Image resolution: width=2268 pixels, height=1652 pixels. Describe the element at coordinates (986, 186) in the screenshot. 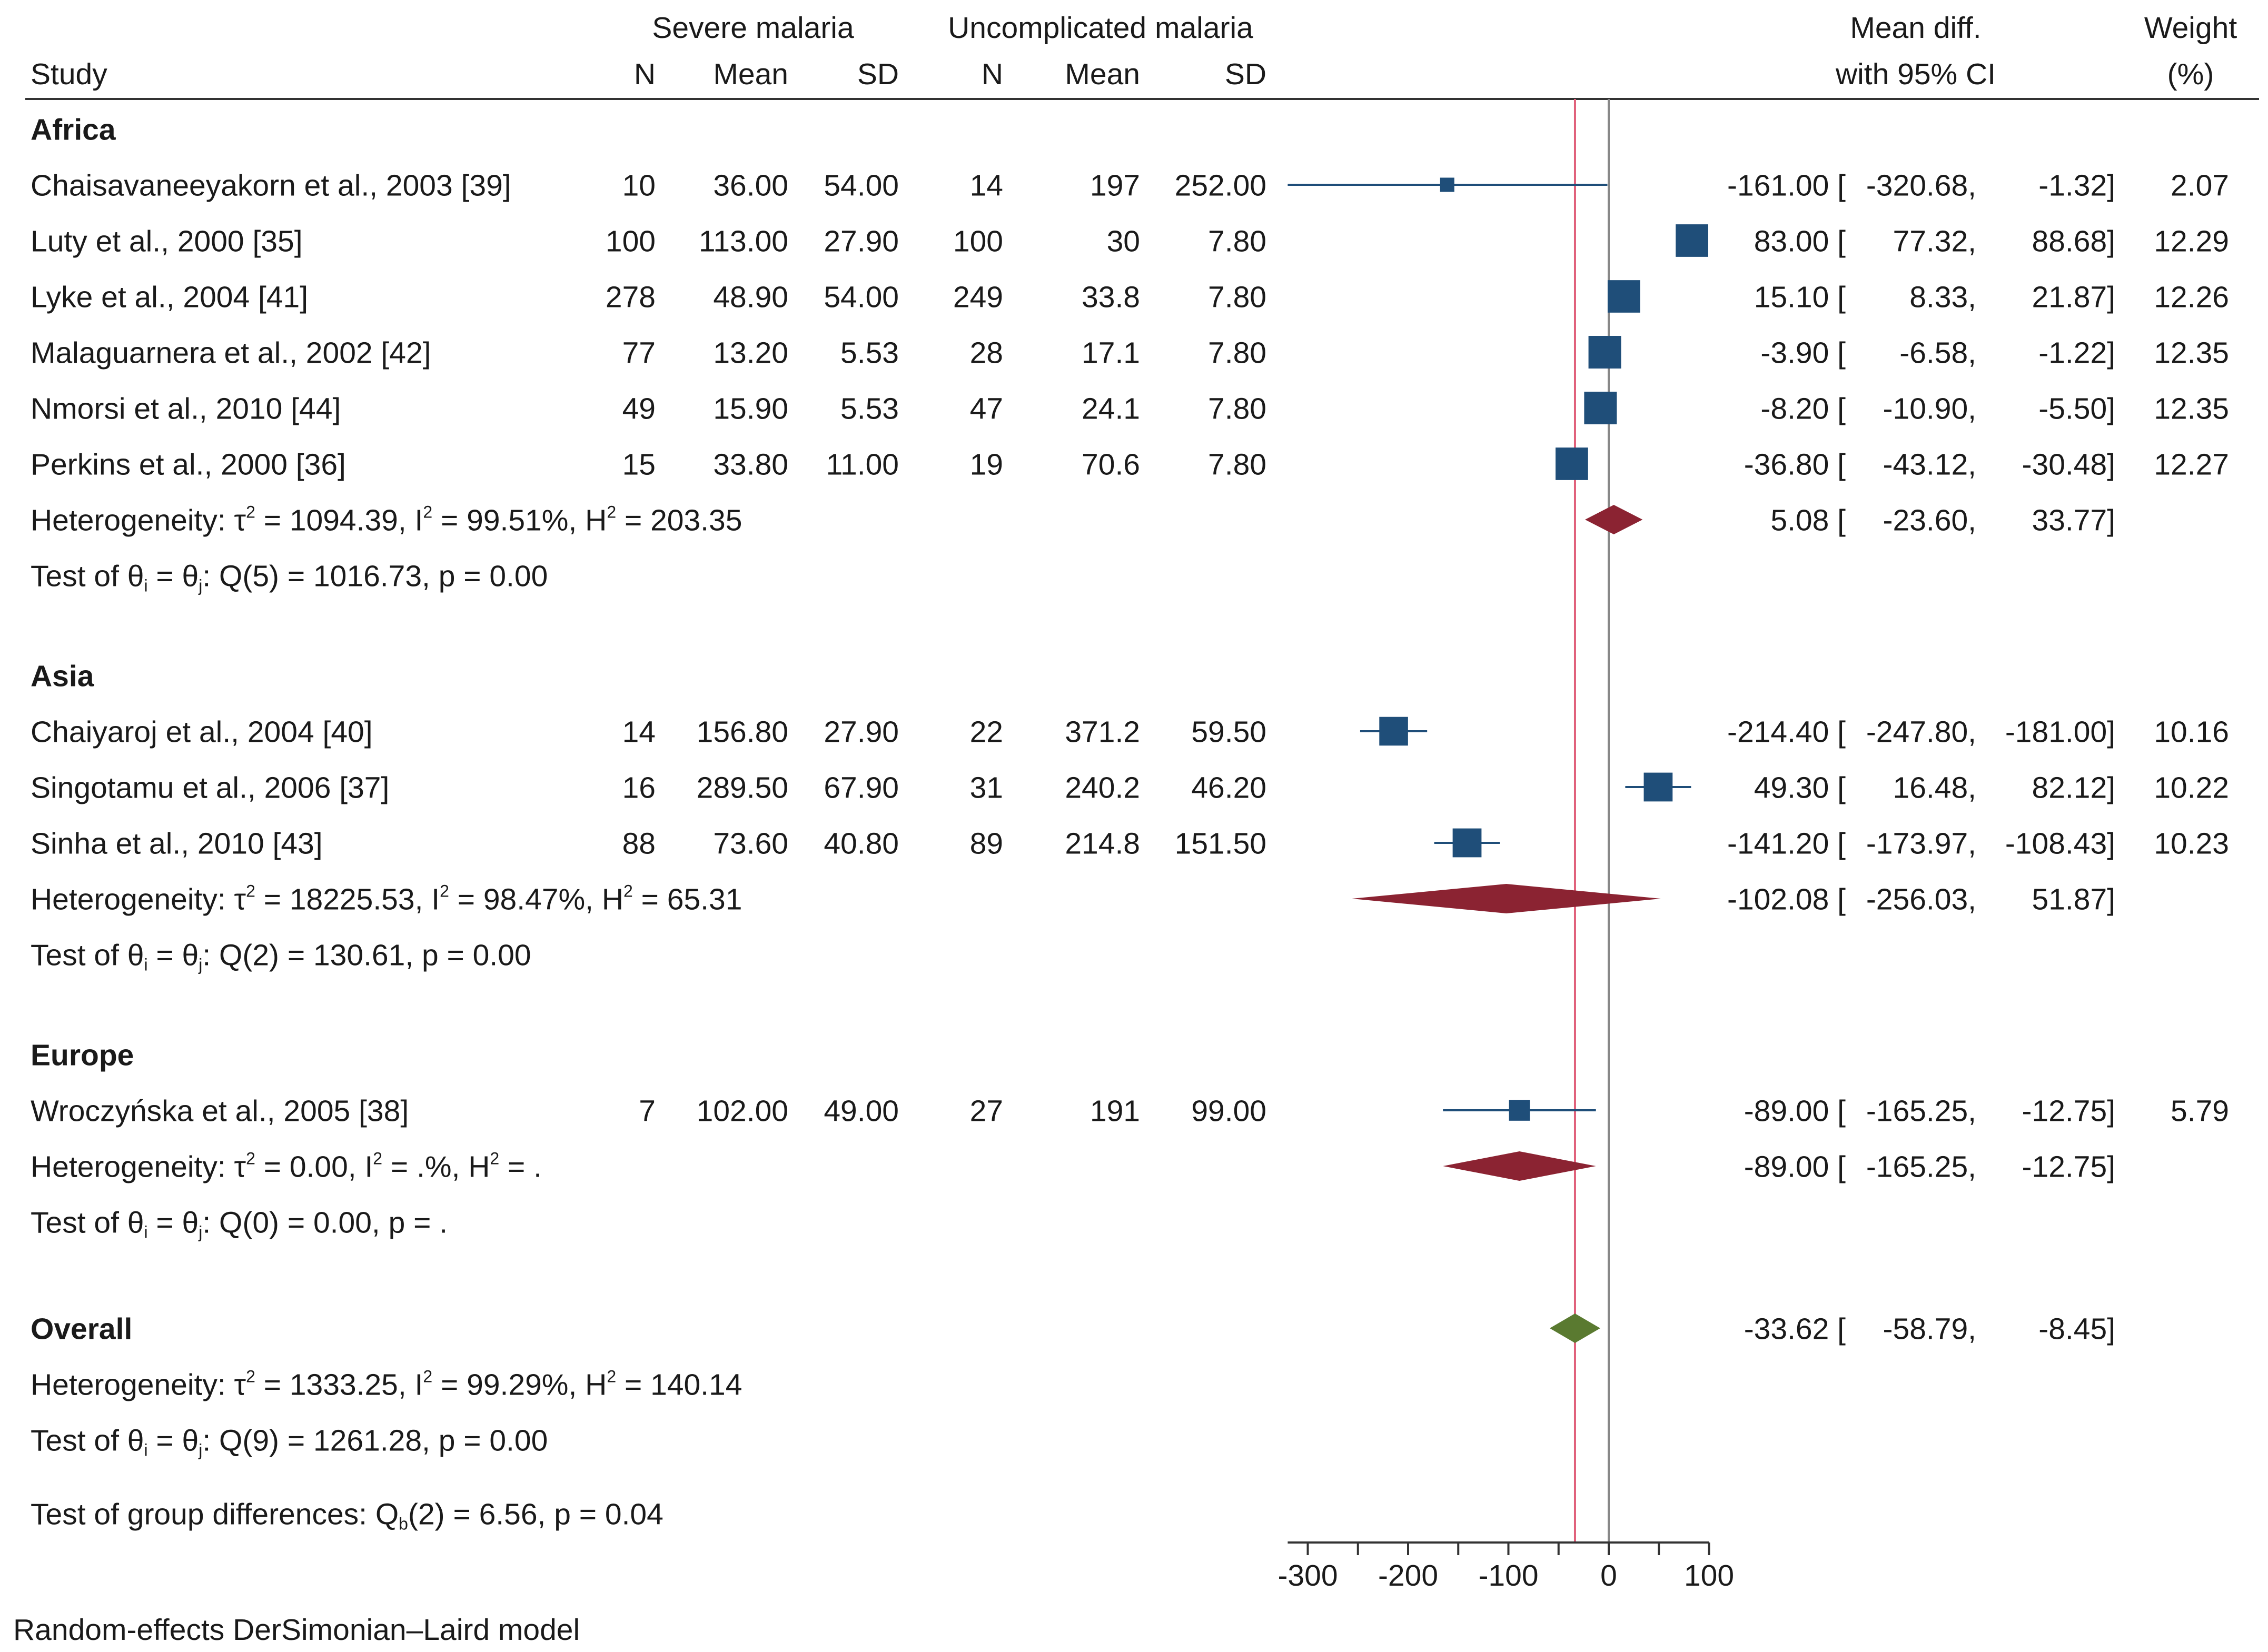

I see `study-africa-1-uncomplicated-n: 14` at that location.